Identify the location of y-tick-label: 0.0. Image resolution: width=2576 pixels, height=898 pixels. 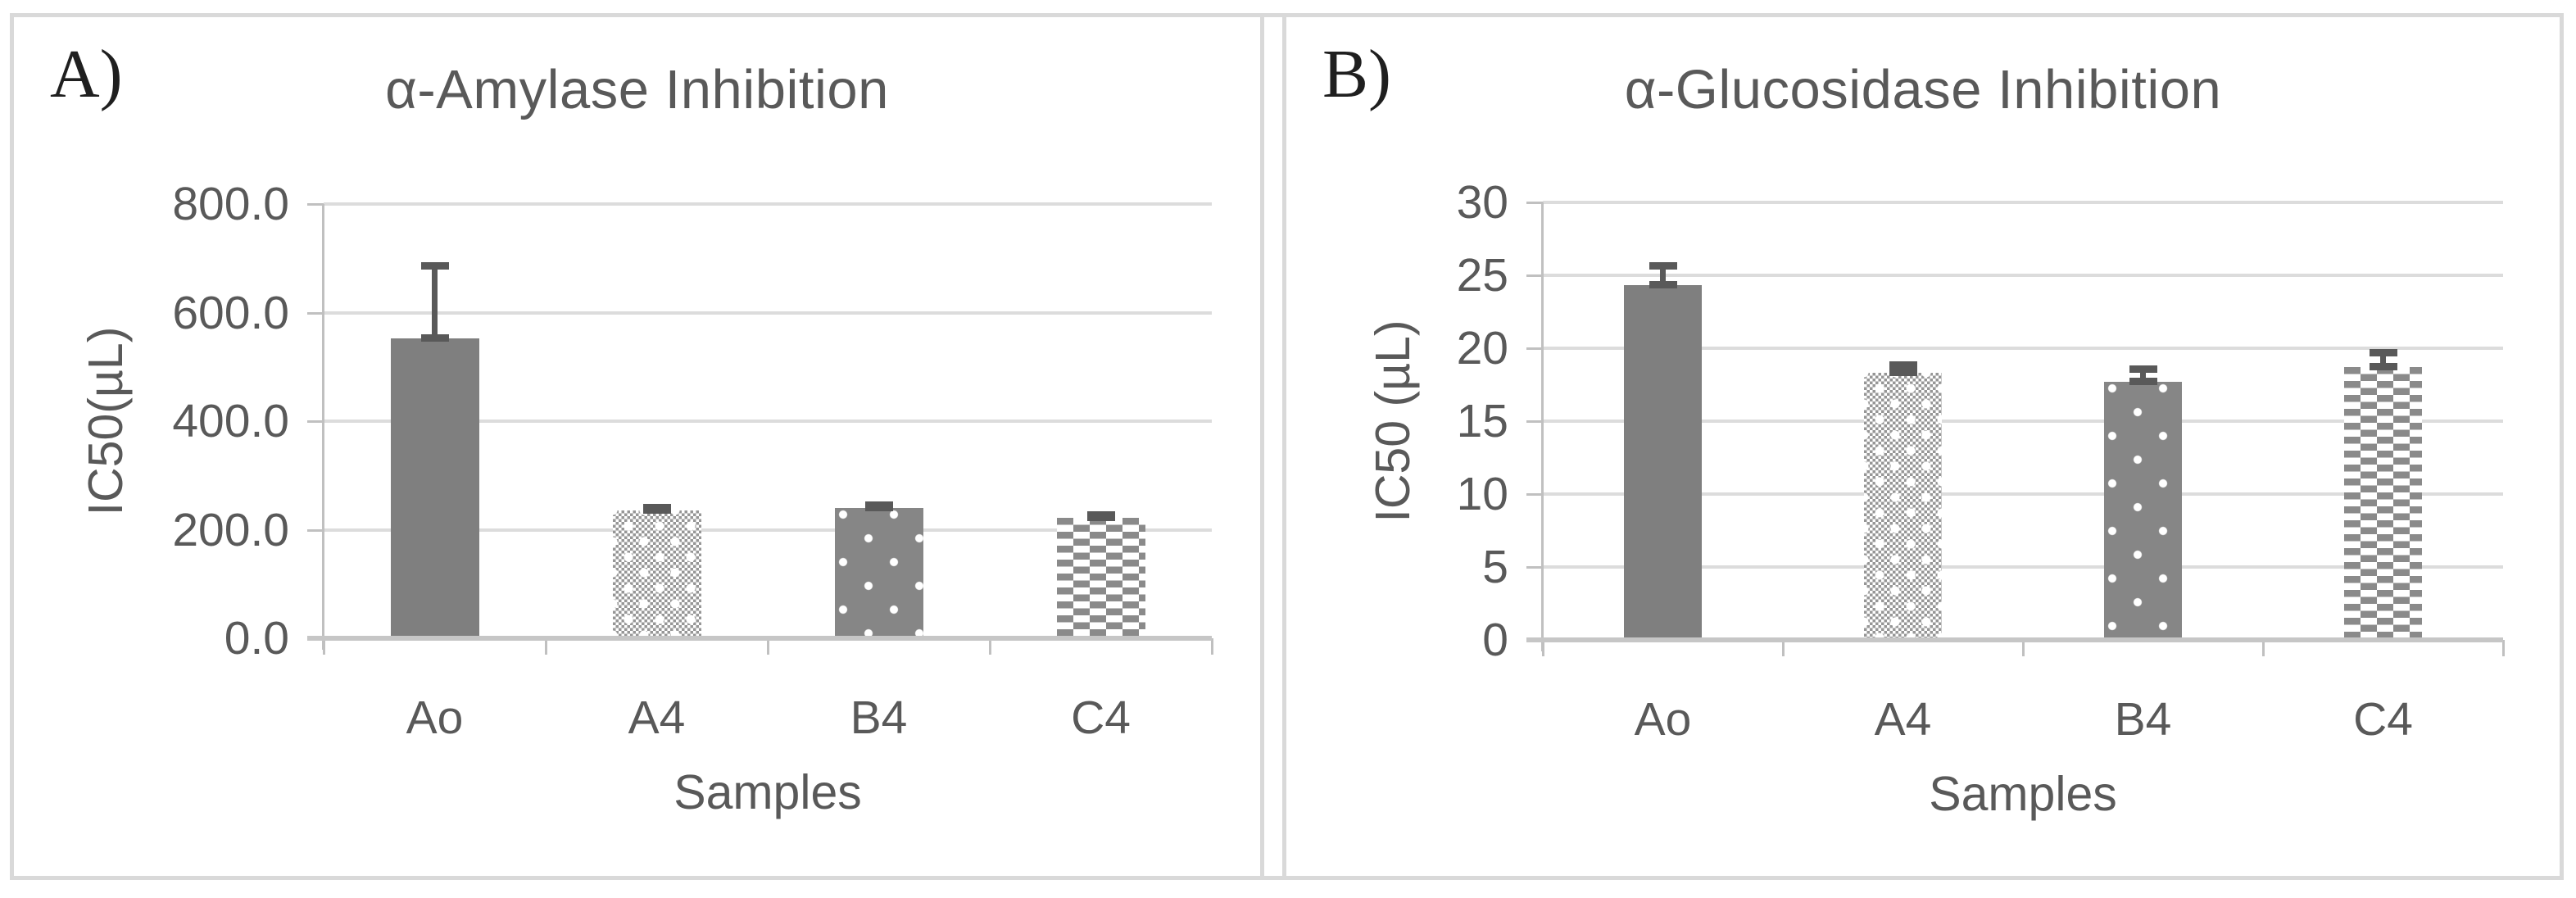
(256, 638).